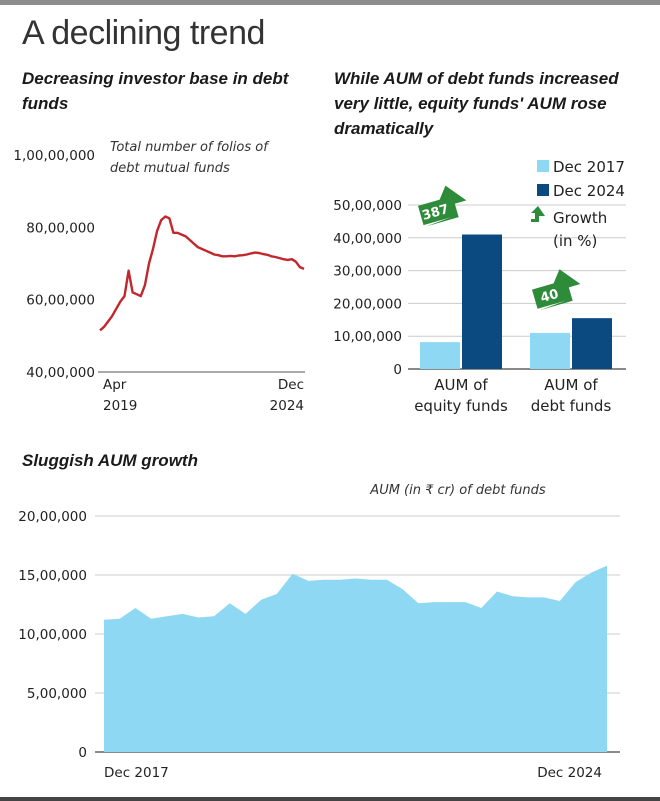  What do you see at coordinates (57, 694) in the screenshot?
I see `area-y-tick-label: 5,00,000` at bounding box center [57, 694].